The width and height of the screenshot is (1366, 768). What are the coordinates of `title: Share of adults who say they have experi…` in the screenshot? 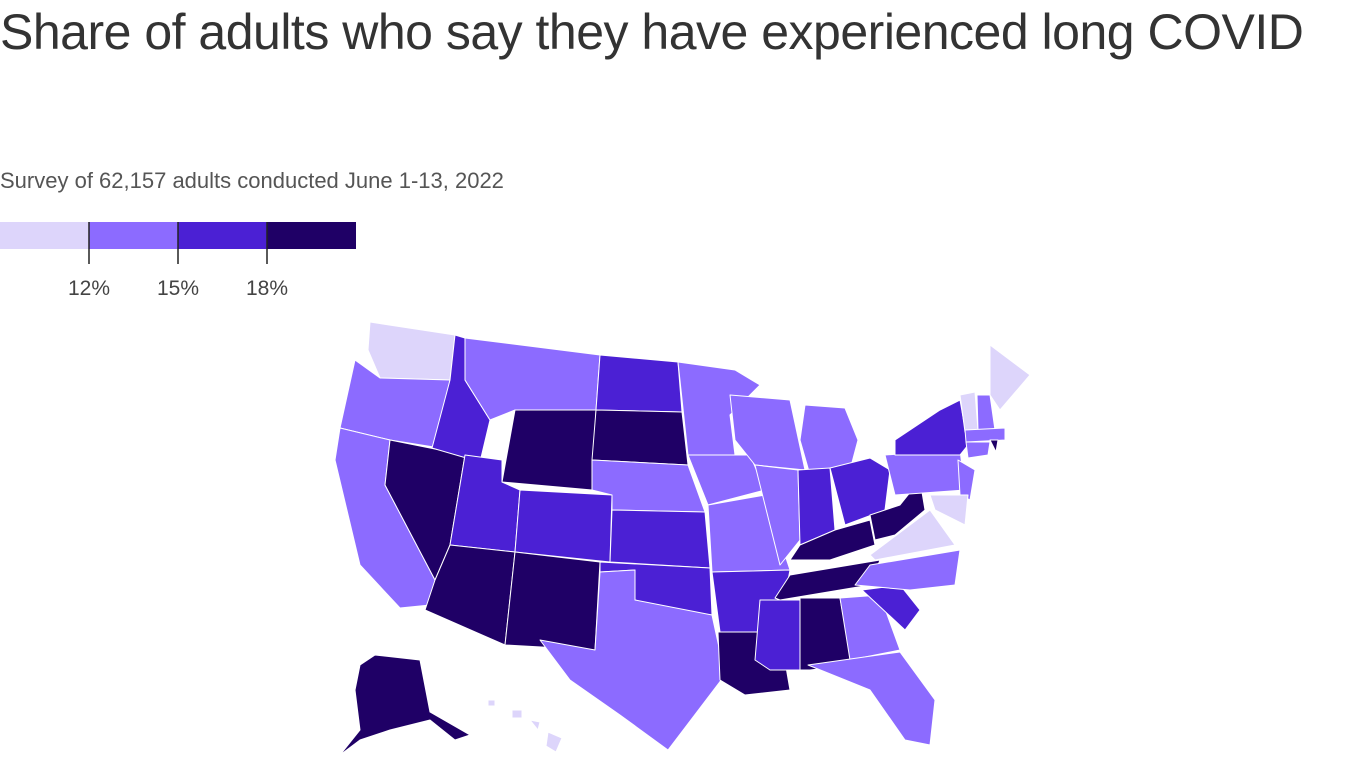 It's located at (652, 32).